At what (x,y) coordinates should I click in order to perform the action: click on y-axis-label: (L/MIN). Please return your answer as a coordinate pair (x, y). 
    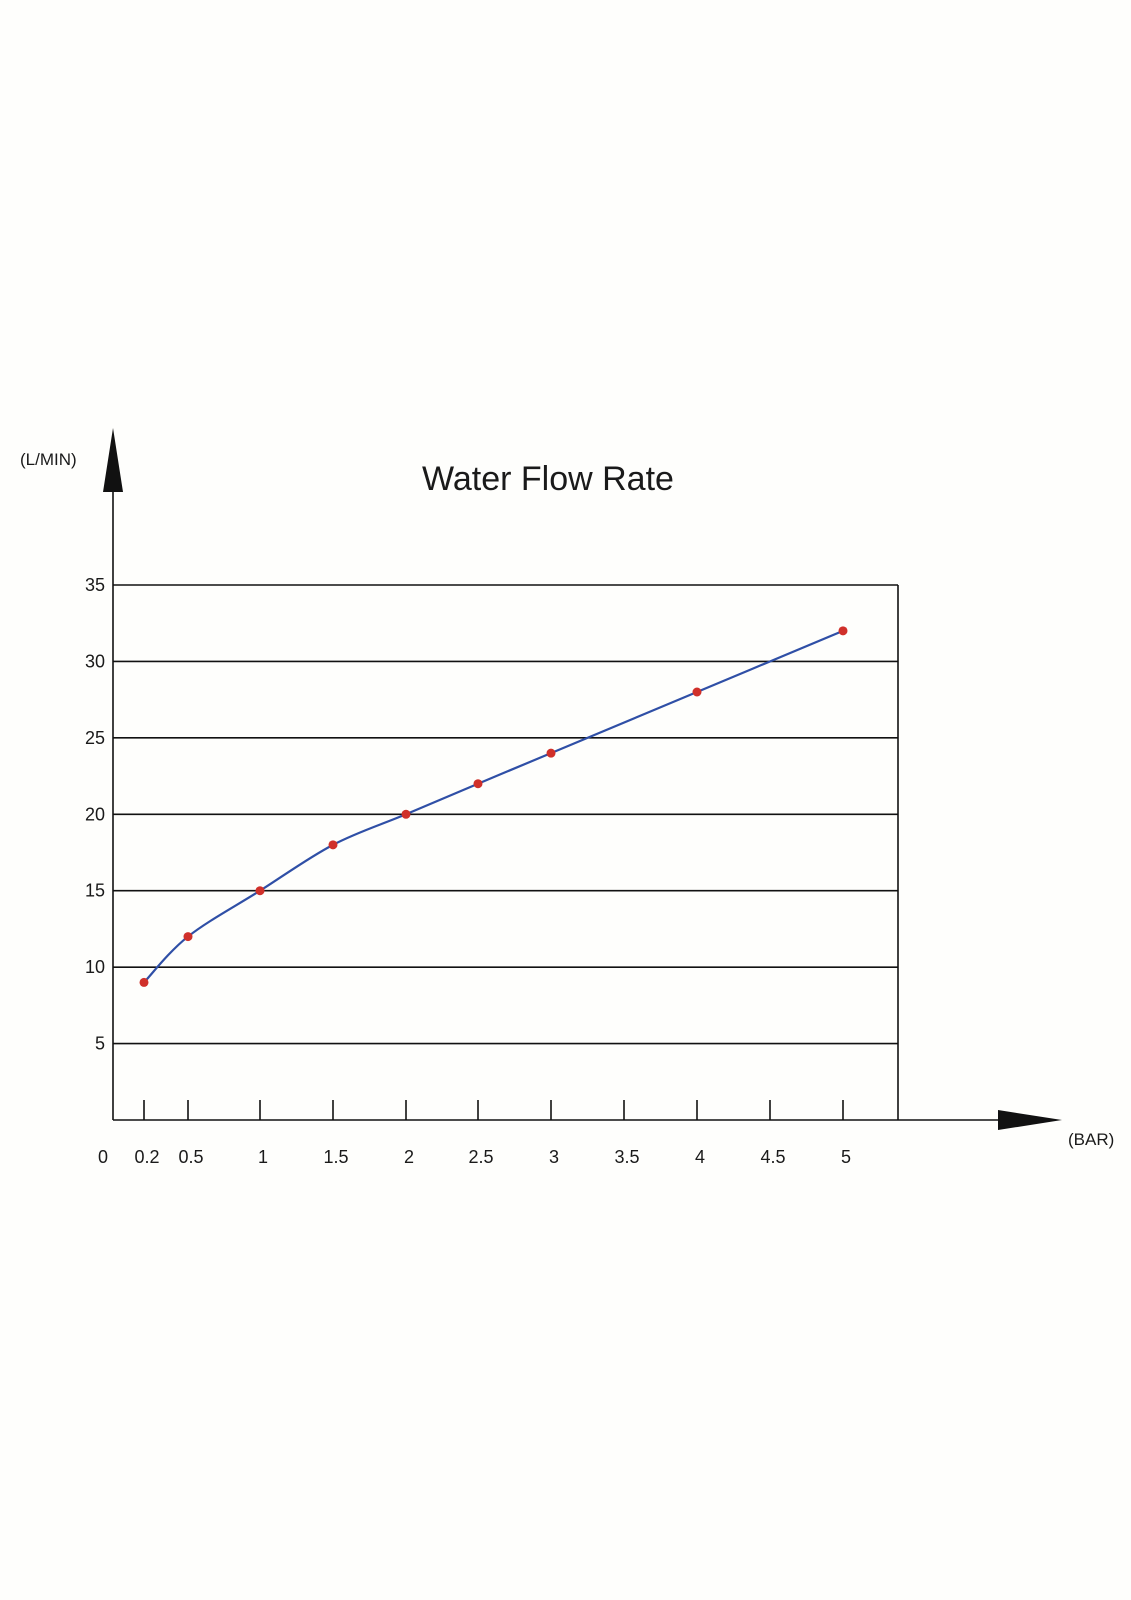
    Looking at the image, I should click on (48, 459).